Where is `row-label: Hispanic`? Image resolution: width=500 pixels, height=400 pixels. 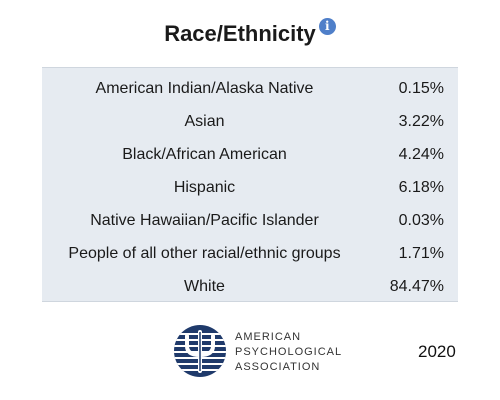 row-label: Hispanic is located at coordinates (204, 187).